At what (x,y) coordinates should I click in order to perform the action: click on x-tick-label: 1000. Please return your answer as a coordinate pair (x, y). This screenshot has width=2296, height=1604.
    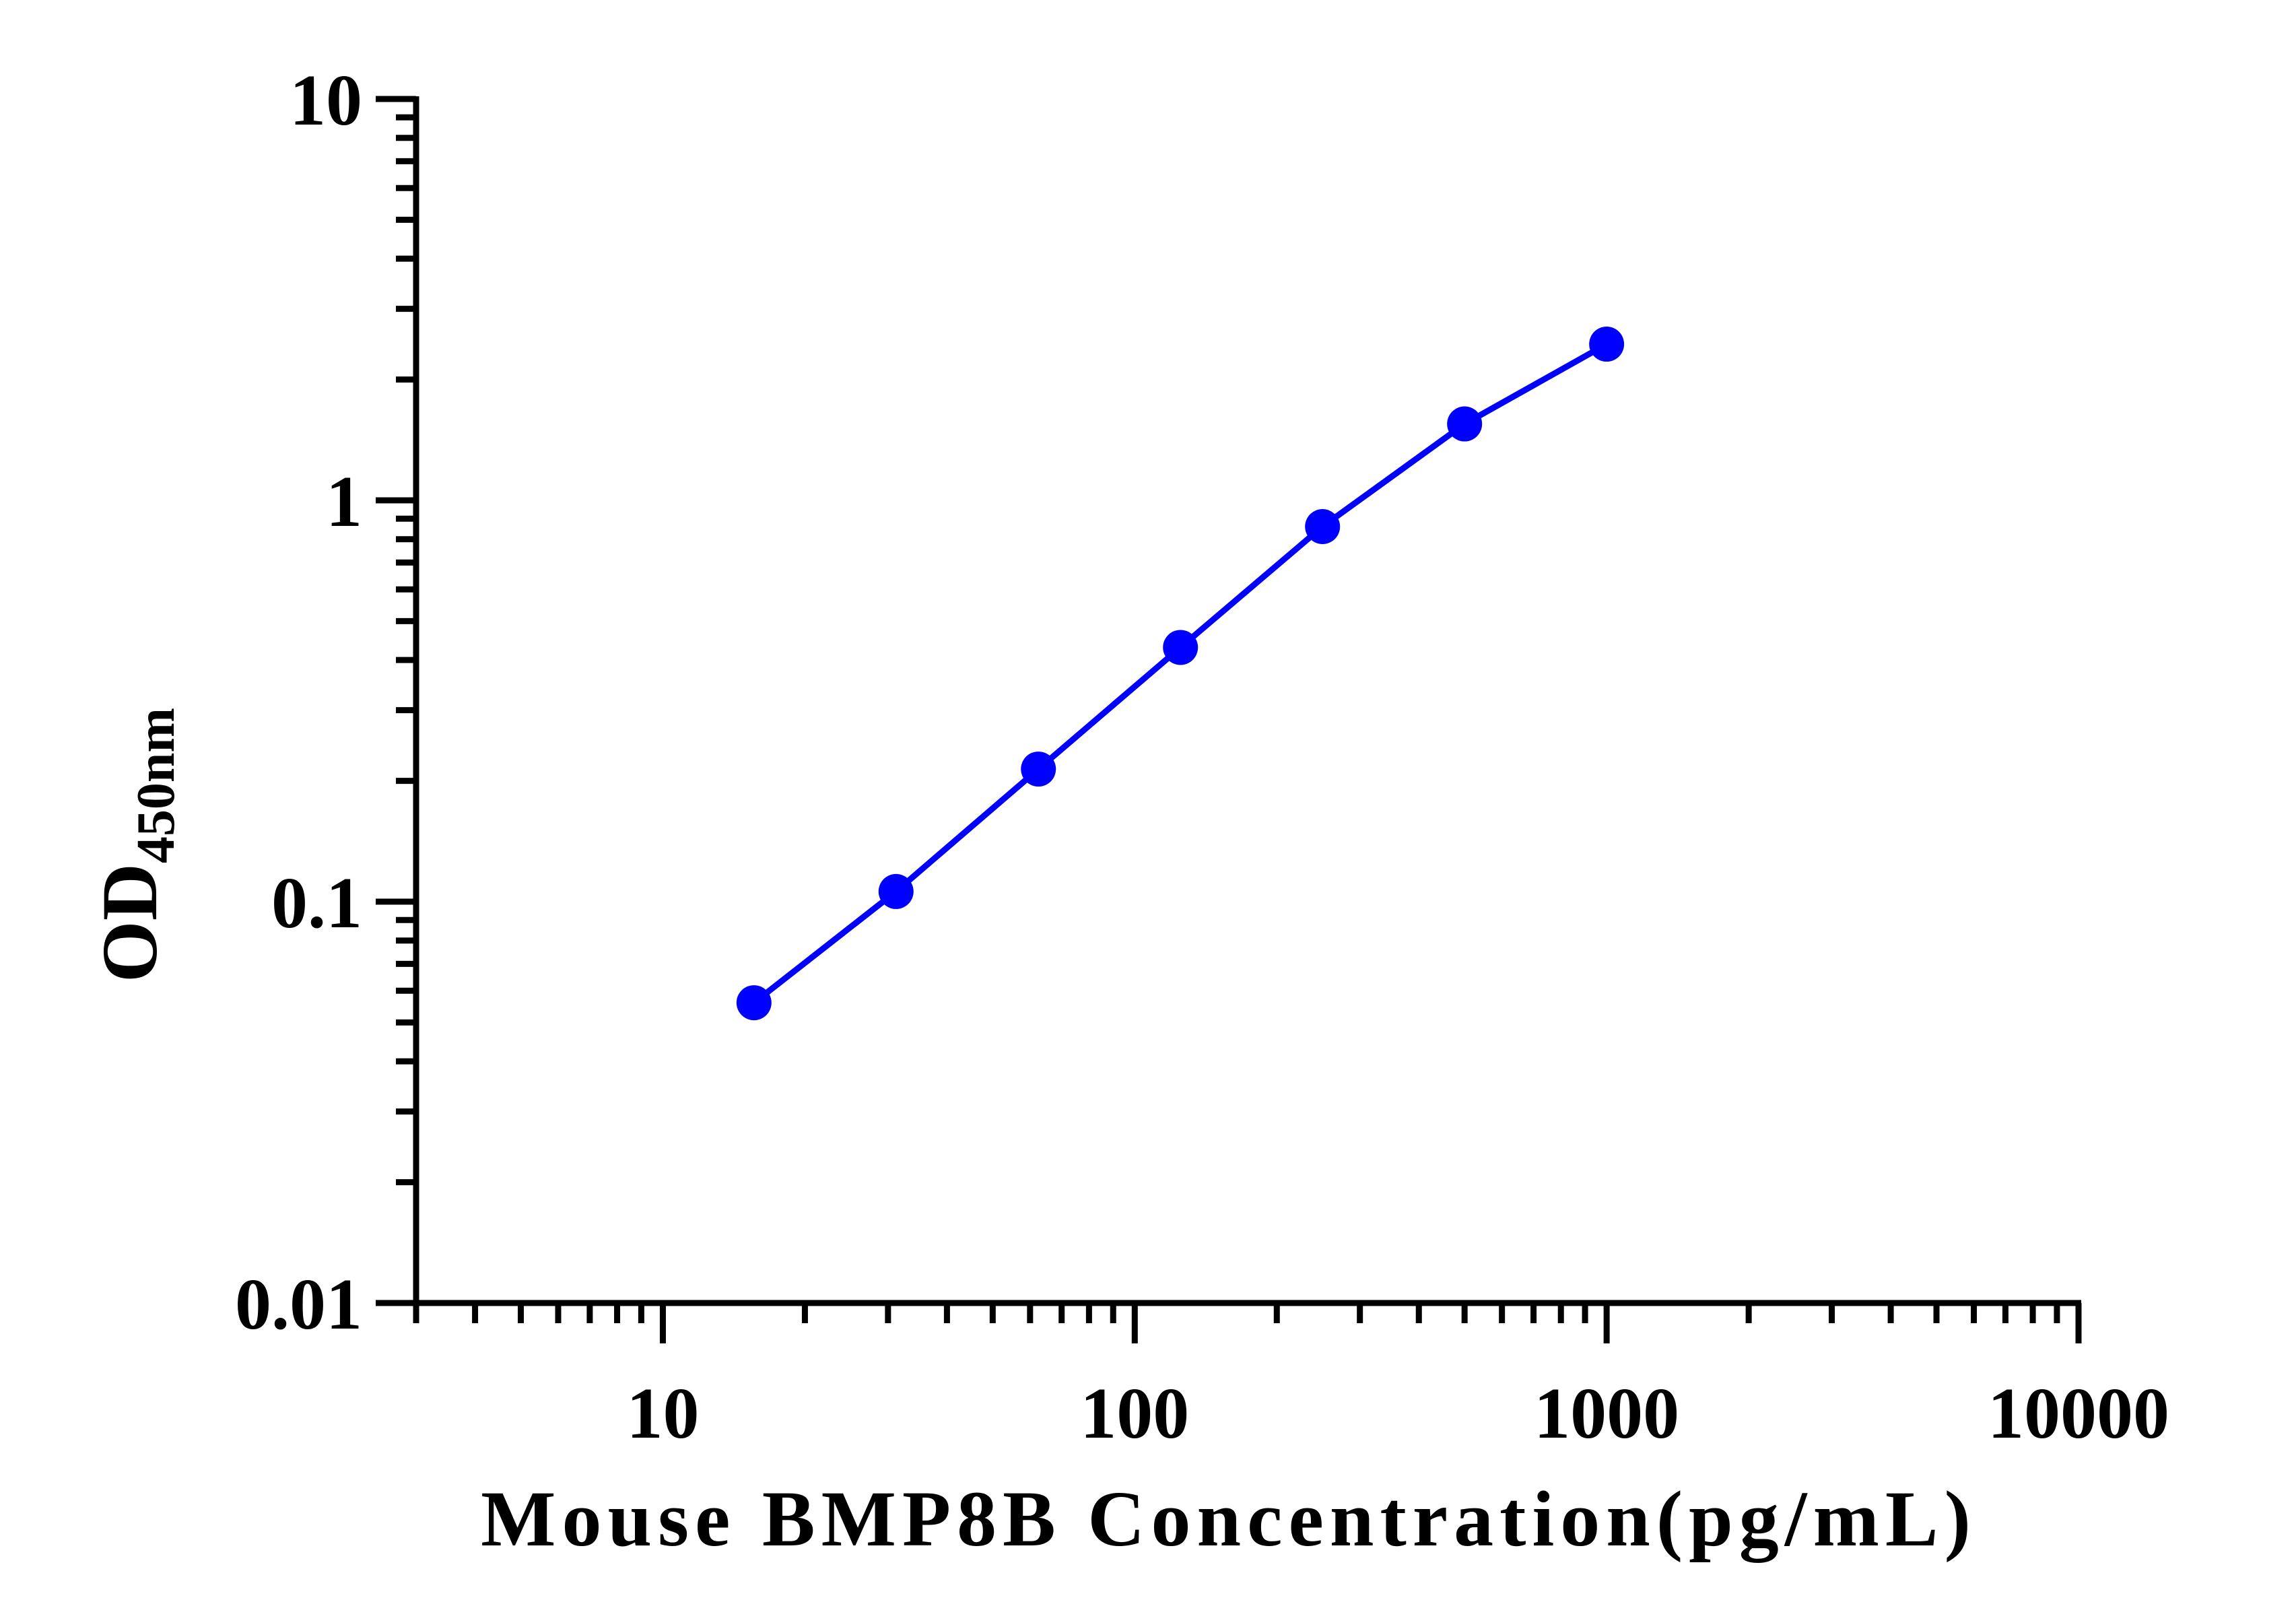
    Looking at the image, I should click on (1606, 1414).